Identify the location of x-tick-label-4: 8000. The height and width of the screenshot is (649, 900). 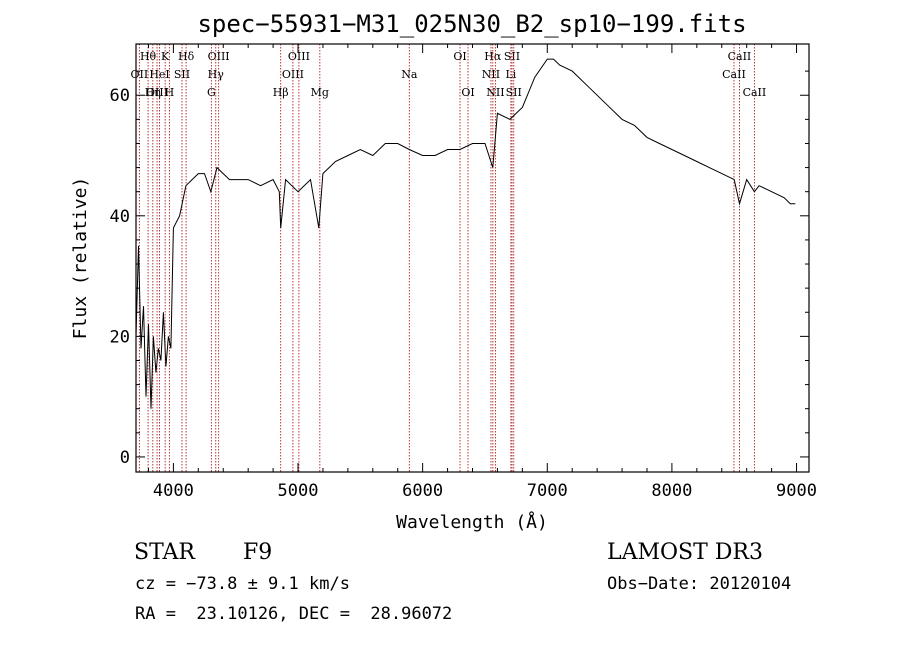
(671, 491).